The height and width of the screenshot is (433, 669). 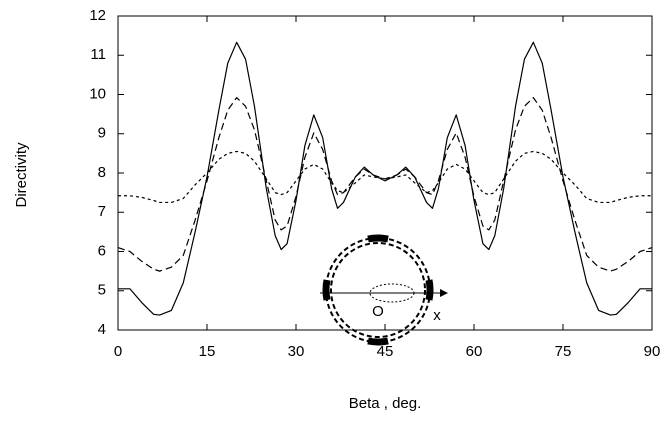 What do you see at coordinates (392, 293) in the screenshot?
I see `pattern-lobe` at bounding box center [392, 293].